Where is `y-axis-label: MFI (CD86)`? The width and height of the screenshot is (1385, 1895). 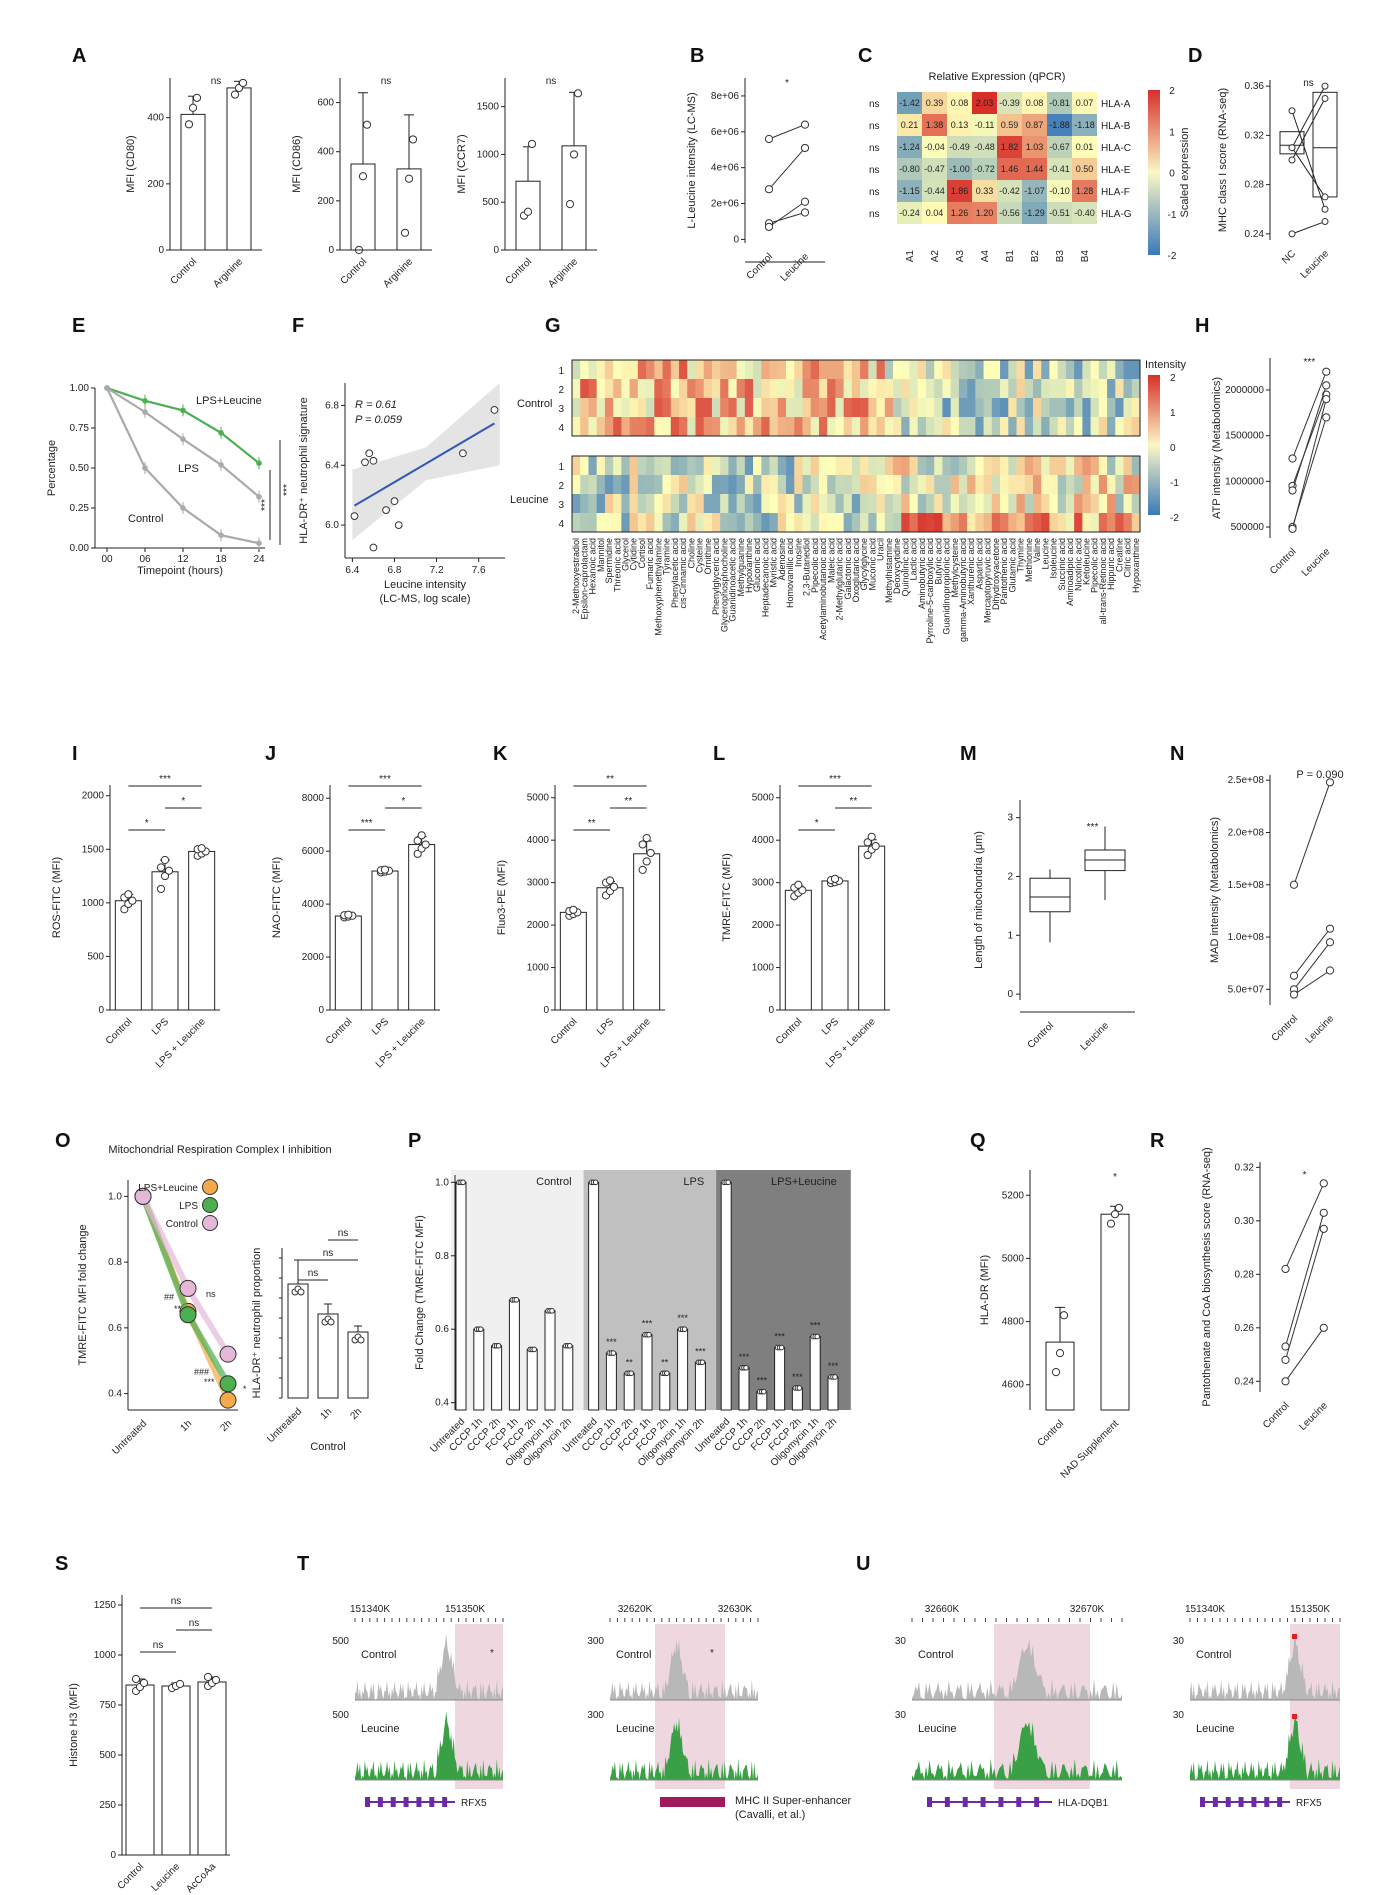
y-axis-label: MFI (CD86) is located at coordinates (297, 163).